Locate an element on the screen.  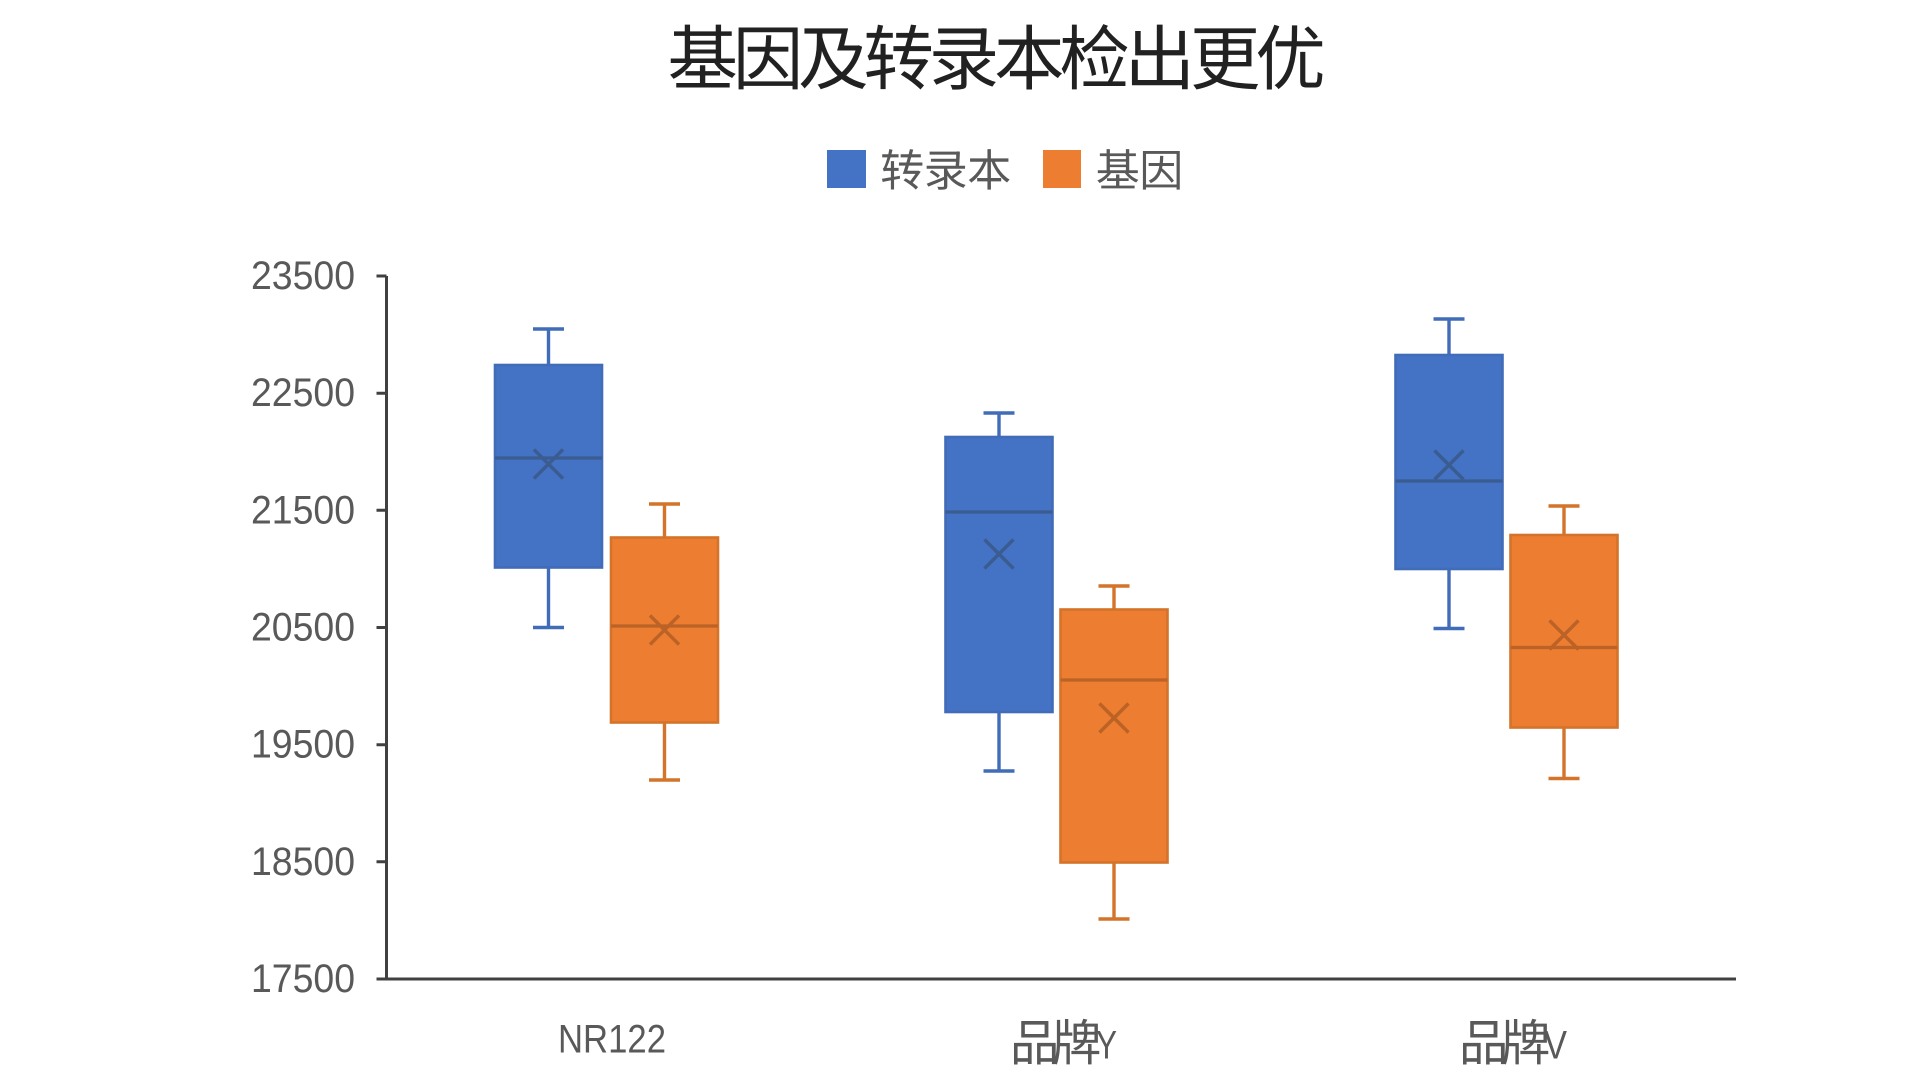
svg-text: NR122 is located at coordinates (612, 1040).